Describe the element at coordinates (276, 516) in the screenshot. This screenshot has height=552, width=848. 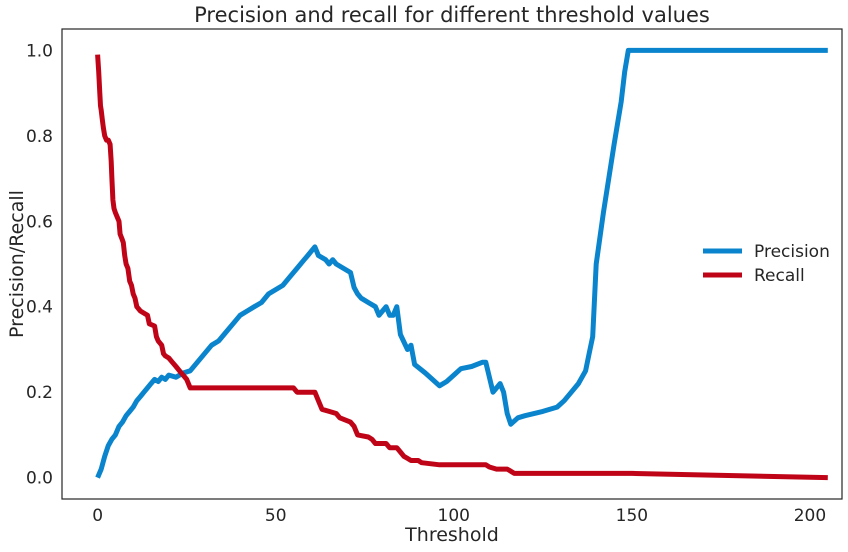
I see `x-tick-label: 50` at that location.